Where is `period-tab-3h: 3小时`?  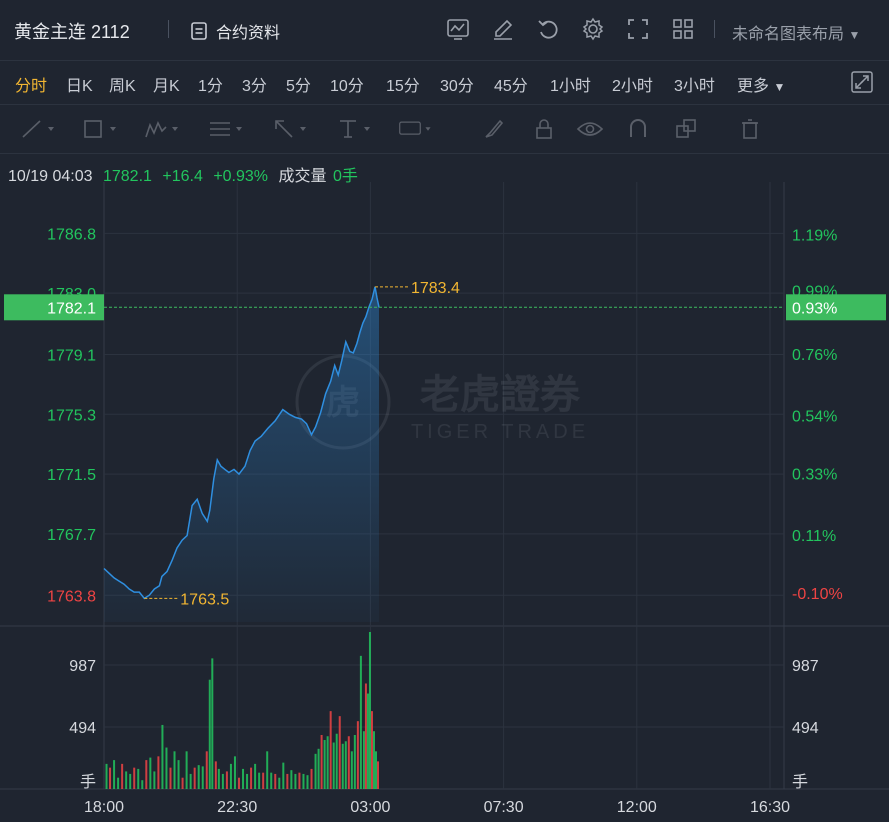 period-tab-3h: 3小时 is located at coordinates (694, 86).